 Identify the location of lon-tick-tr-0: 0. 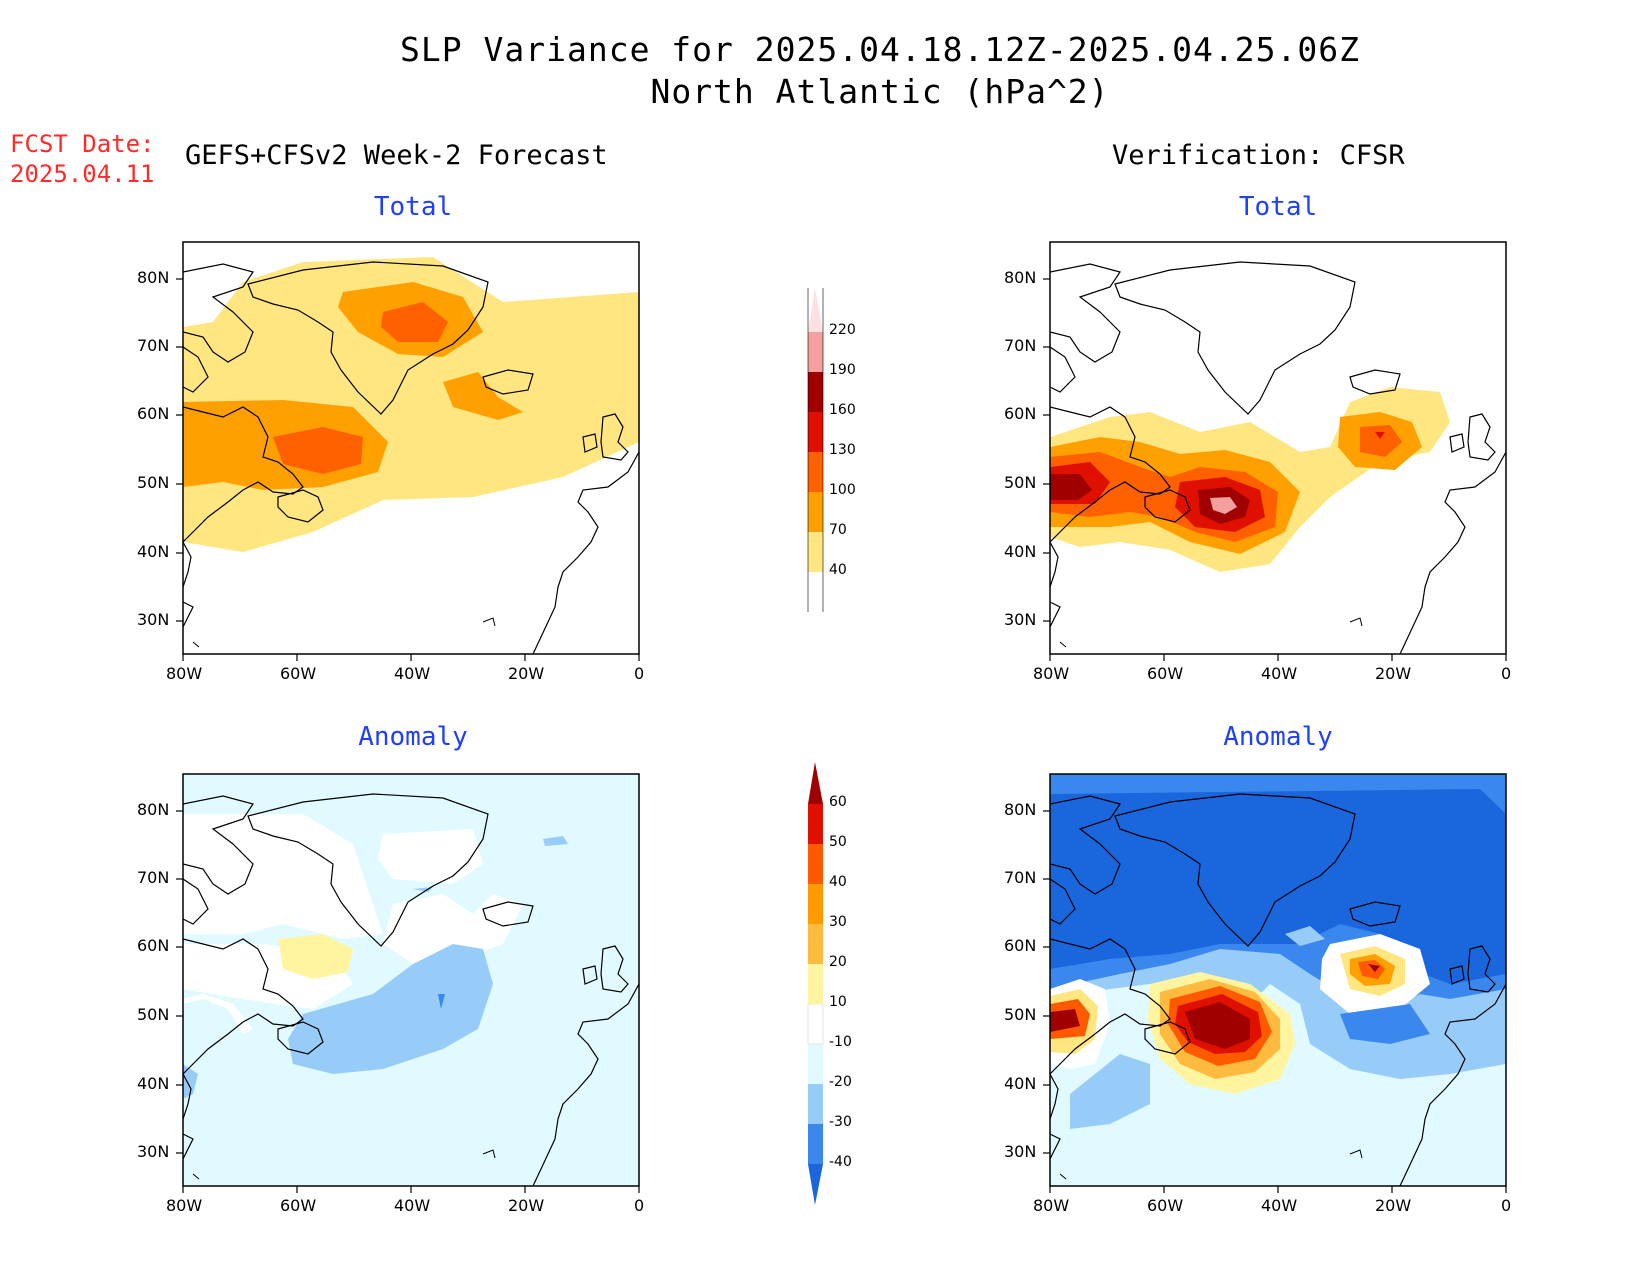
(1506, 673).